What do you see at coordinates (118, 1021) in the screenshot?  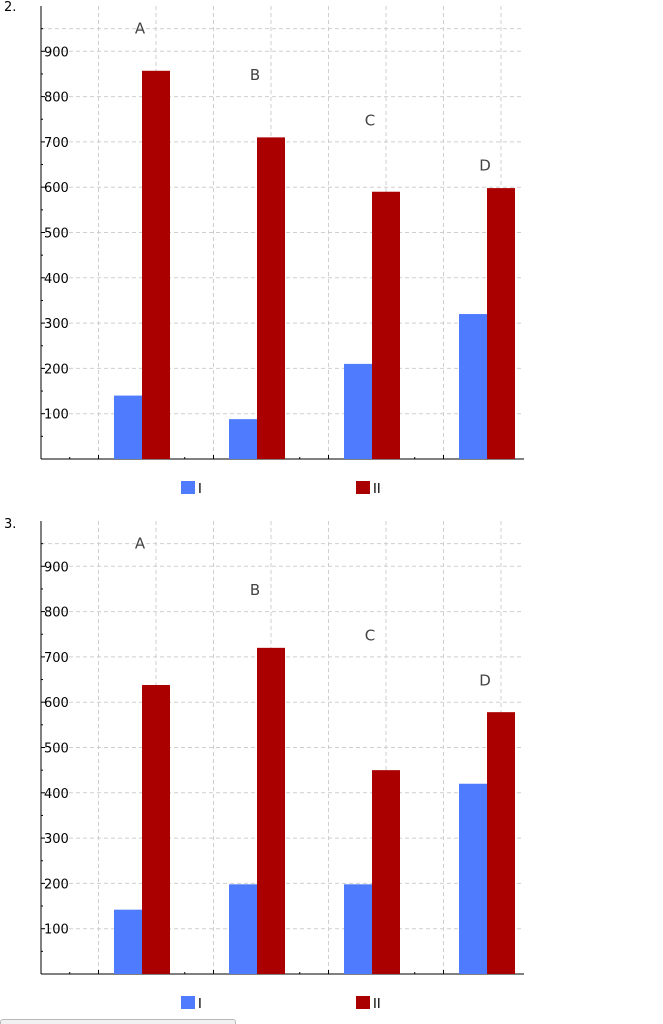 I see `bottom-scrollbar` at bounding box center [118, 1021].